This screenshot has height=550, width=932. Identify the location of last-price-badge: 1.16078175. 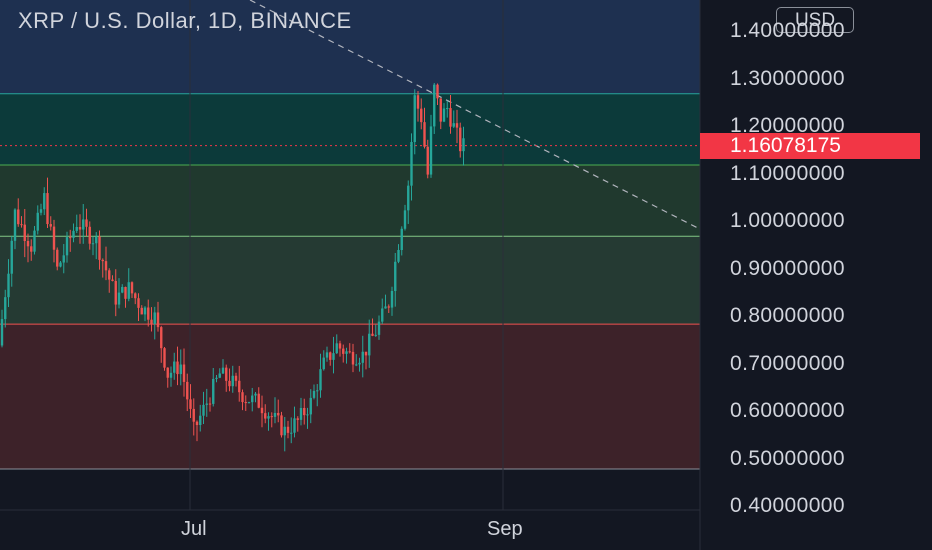
(810, 146).